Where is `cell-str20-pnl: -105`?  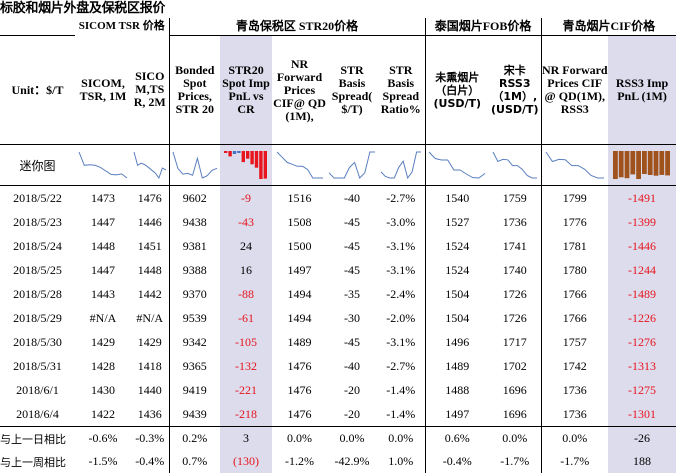
cell-str20-pnl: -105 is located at coordinates (246, 342).